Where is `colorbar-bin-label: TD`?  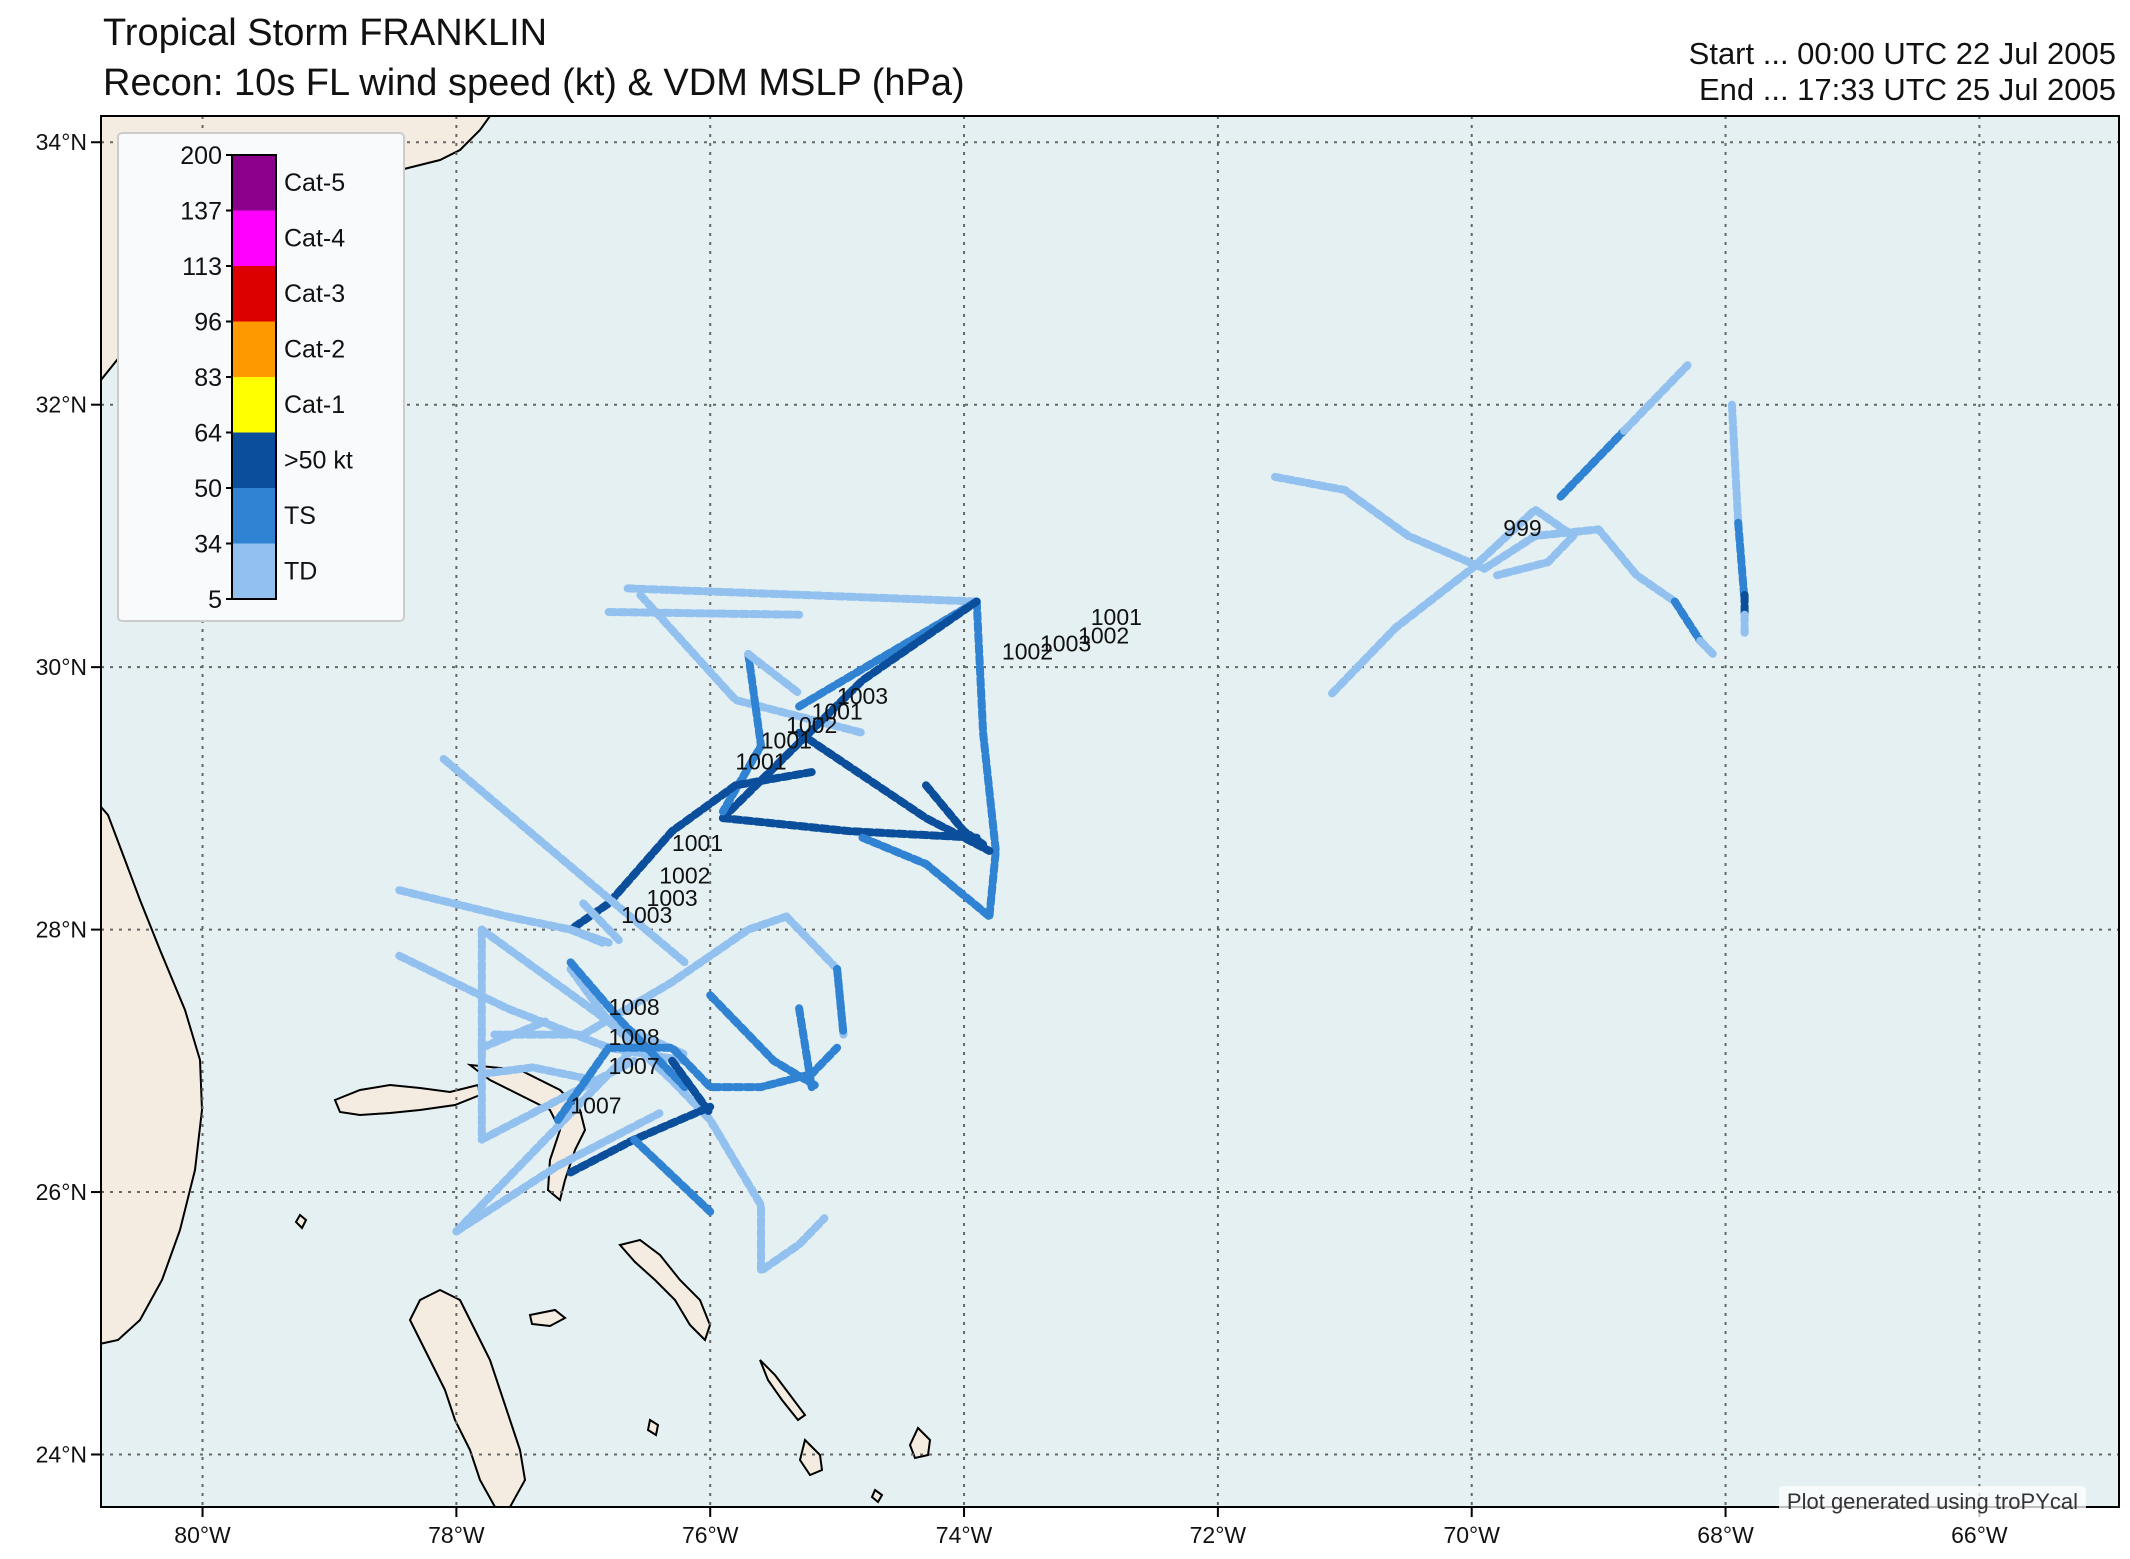 colorbar-bin-label: TD is located at coordinates (300, 571).